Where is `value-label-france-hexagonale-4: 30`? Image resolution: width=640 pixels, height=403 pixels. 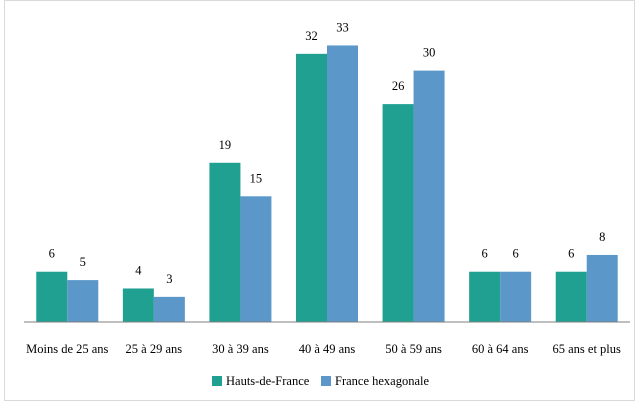
value-label-france-hexagonale-4: 30 is located at coordinates (429, 53).